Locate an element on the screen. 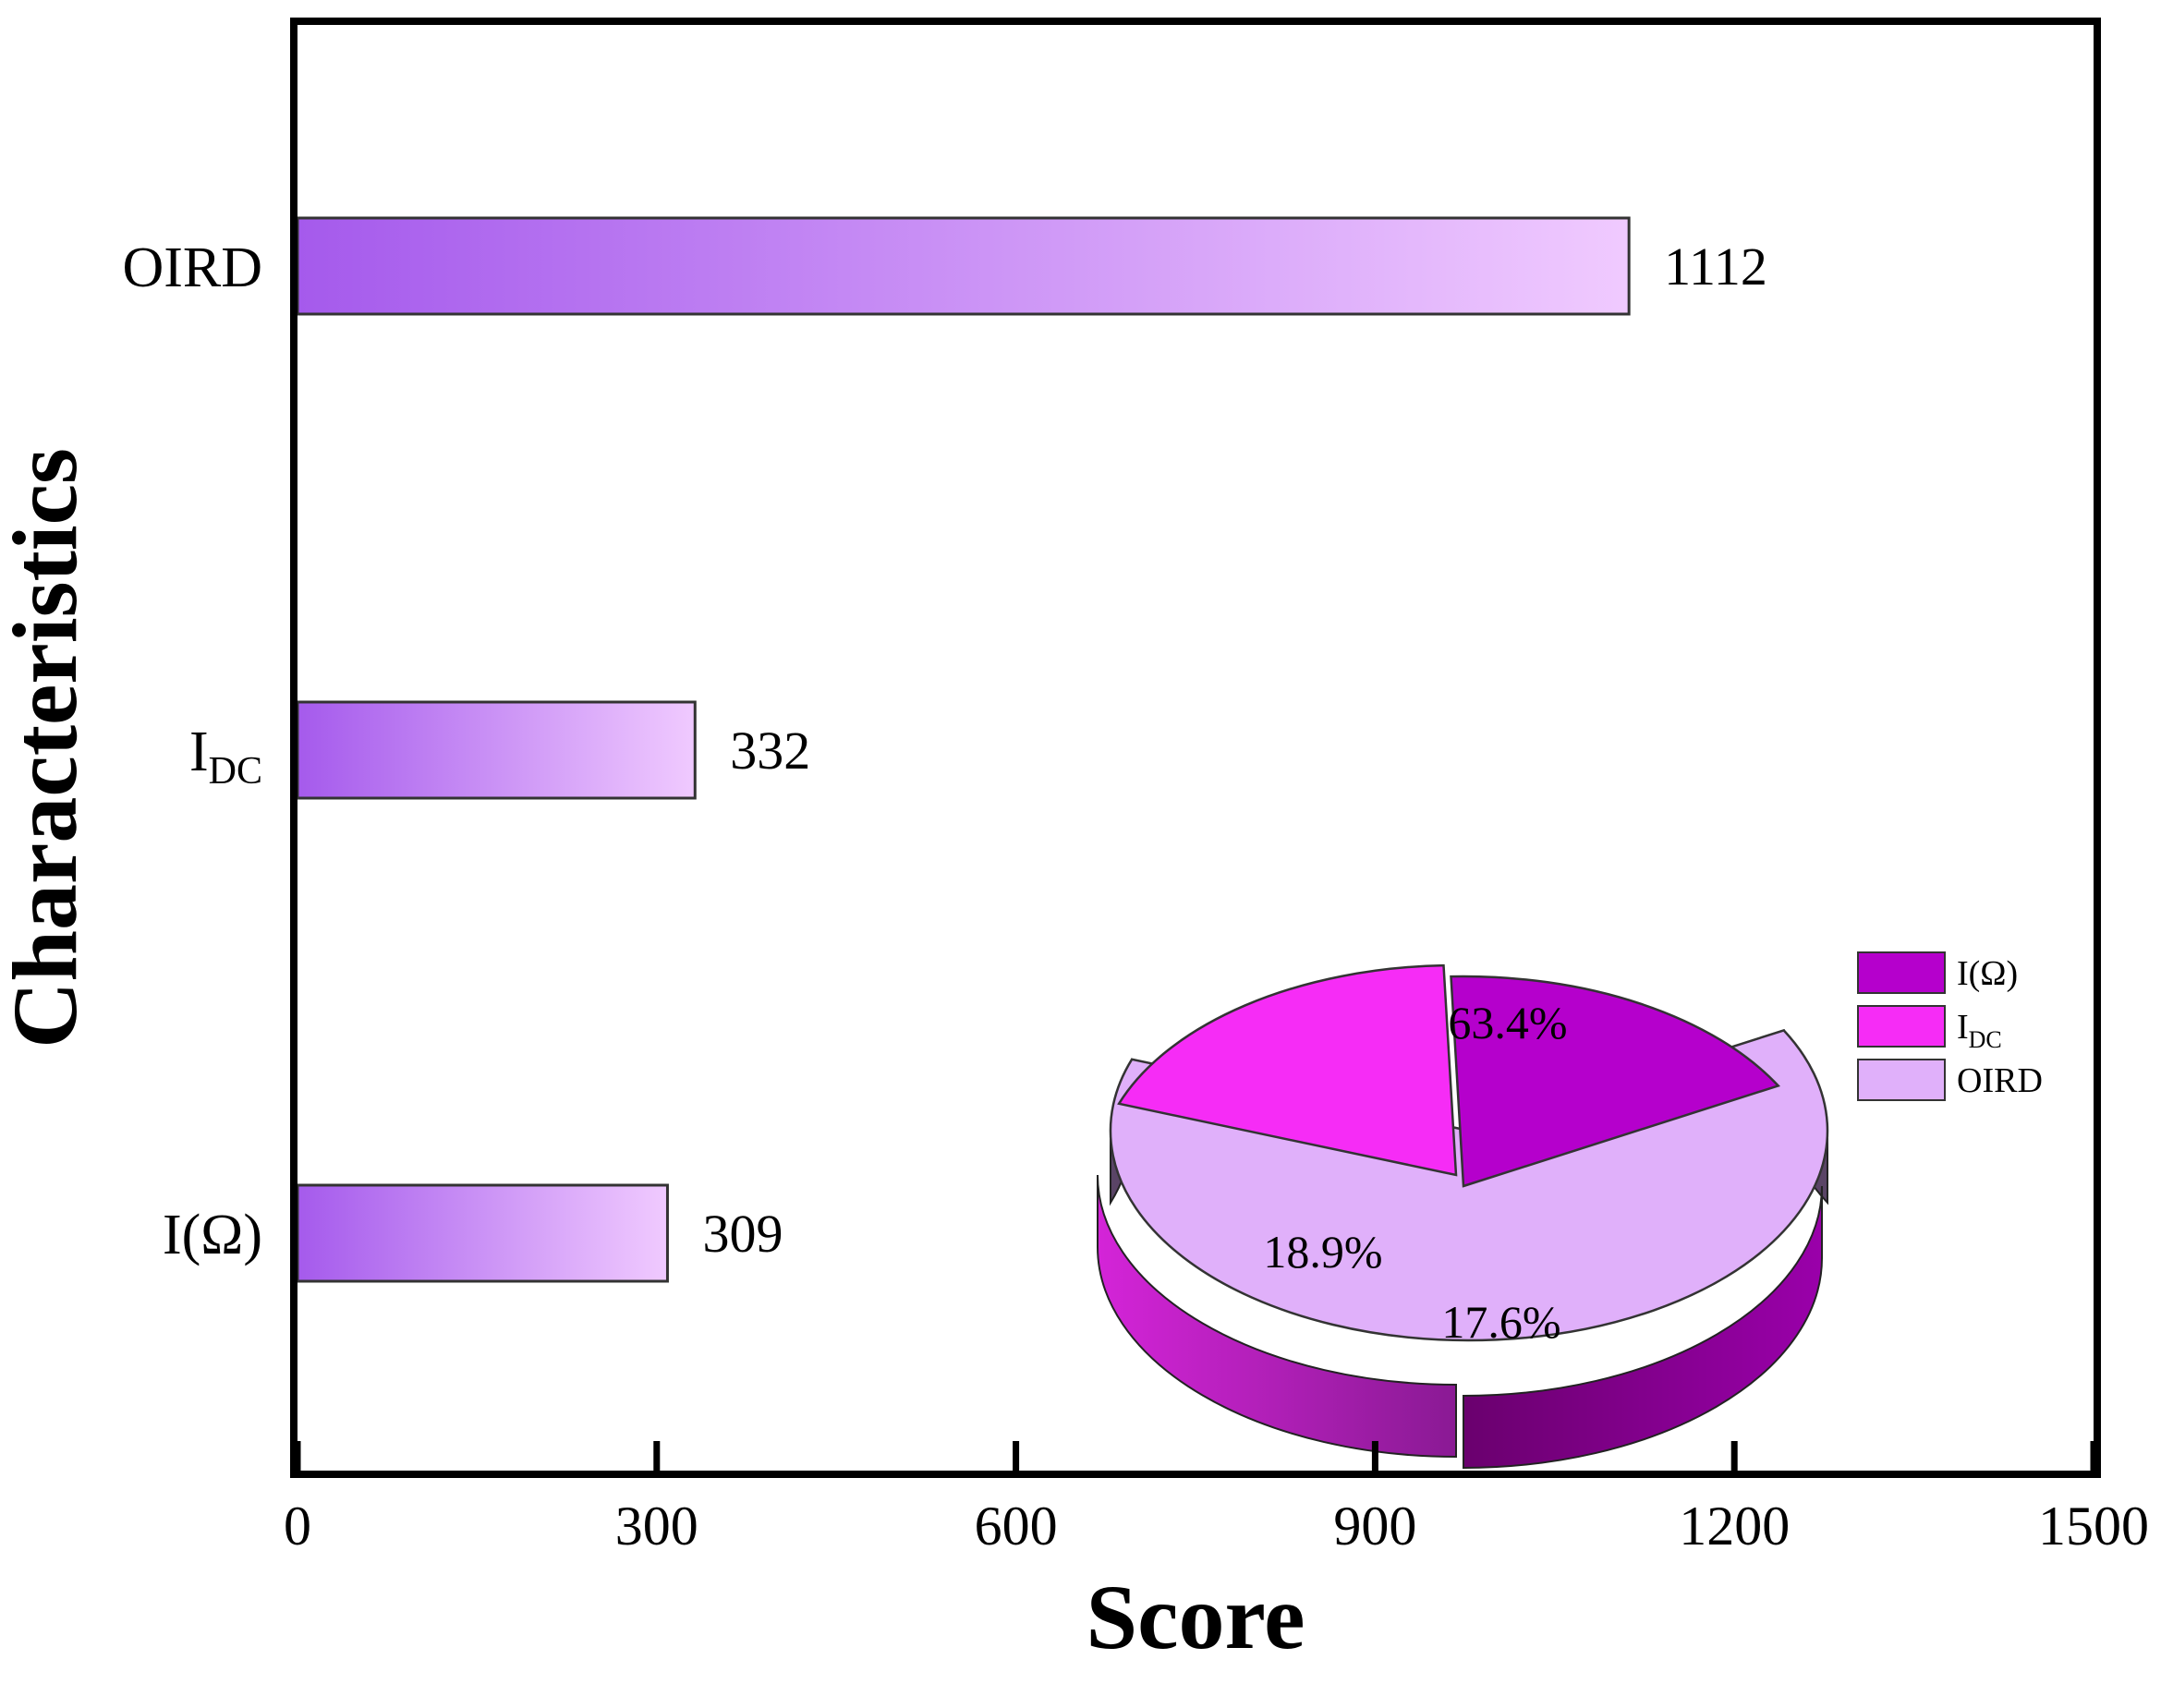 This screenshot has width=2161, height=1708. x-tick-label-1: 300 is located at coordinates (656, 1526).